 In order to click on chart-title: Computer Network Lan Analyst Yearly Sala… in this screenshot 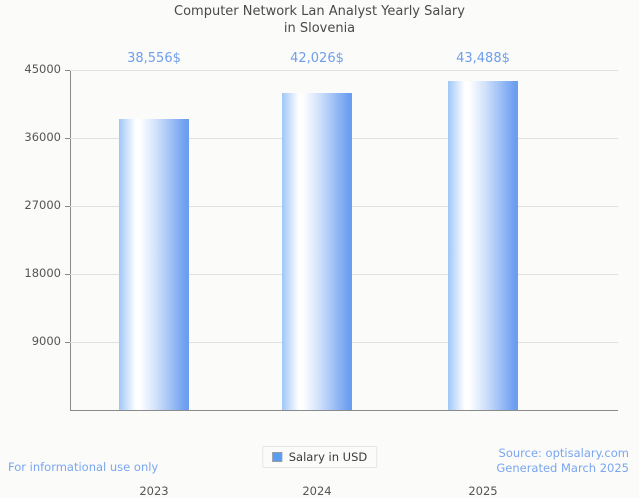, I will do `click(319, 20)`.